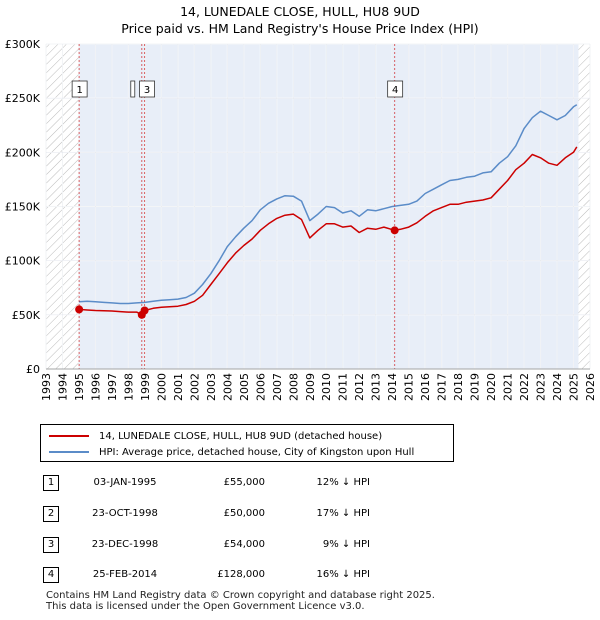 Image resolution: width=600 pixels, height=620 pixels. What do you see at coordinates (125, 544) in the screenshot?
I see `transaction-date: 23-DEC-1998` at bounding box center [125, 544].